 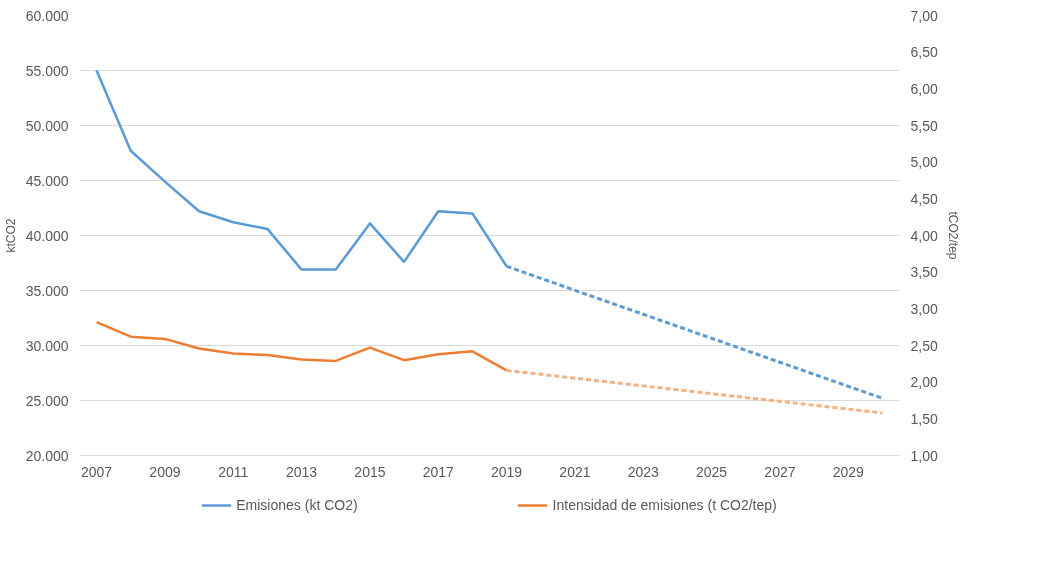 I want to click on y-tick-label: 60.000, so click(x=47, y=15).